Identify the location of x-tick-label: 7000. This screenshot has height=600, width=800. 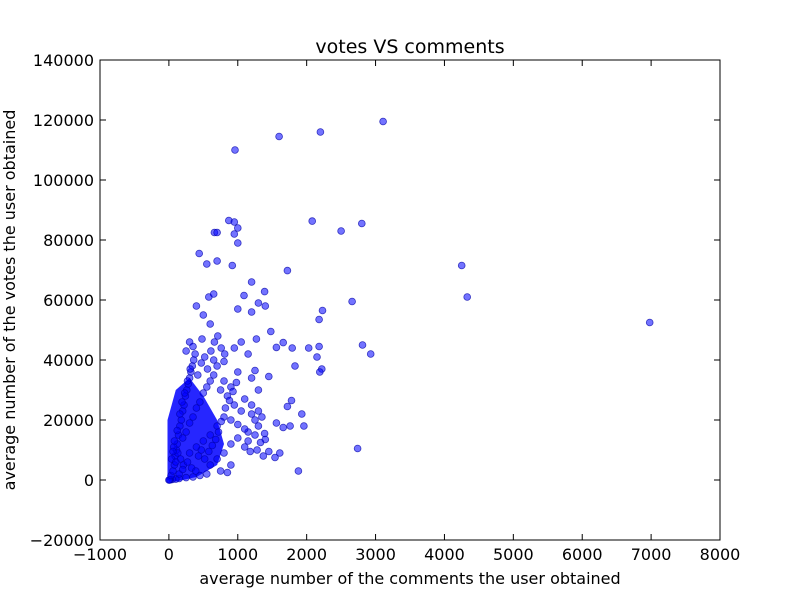
(651, 554).